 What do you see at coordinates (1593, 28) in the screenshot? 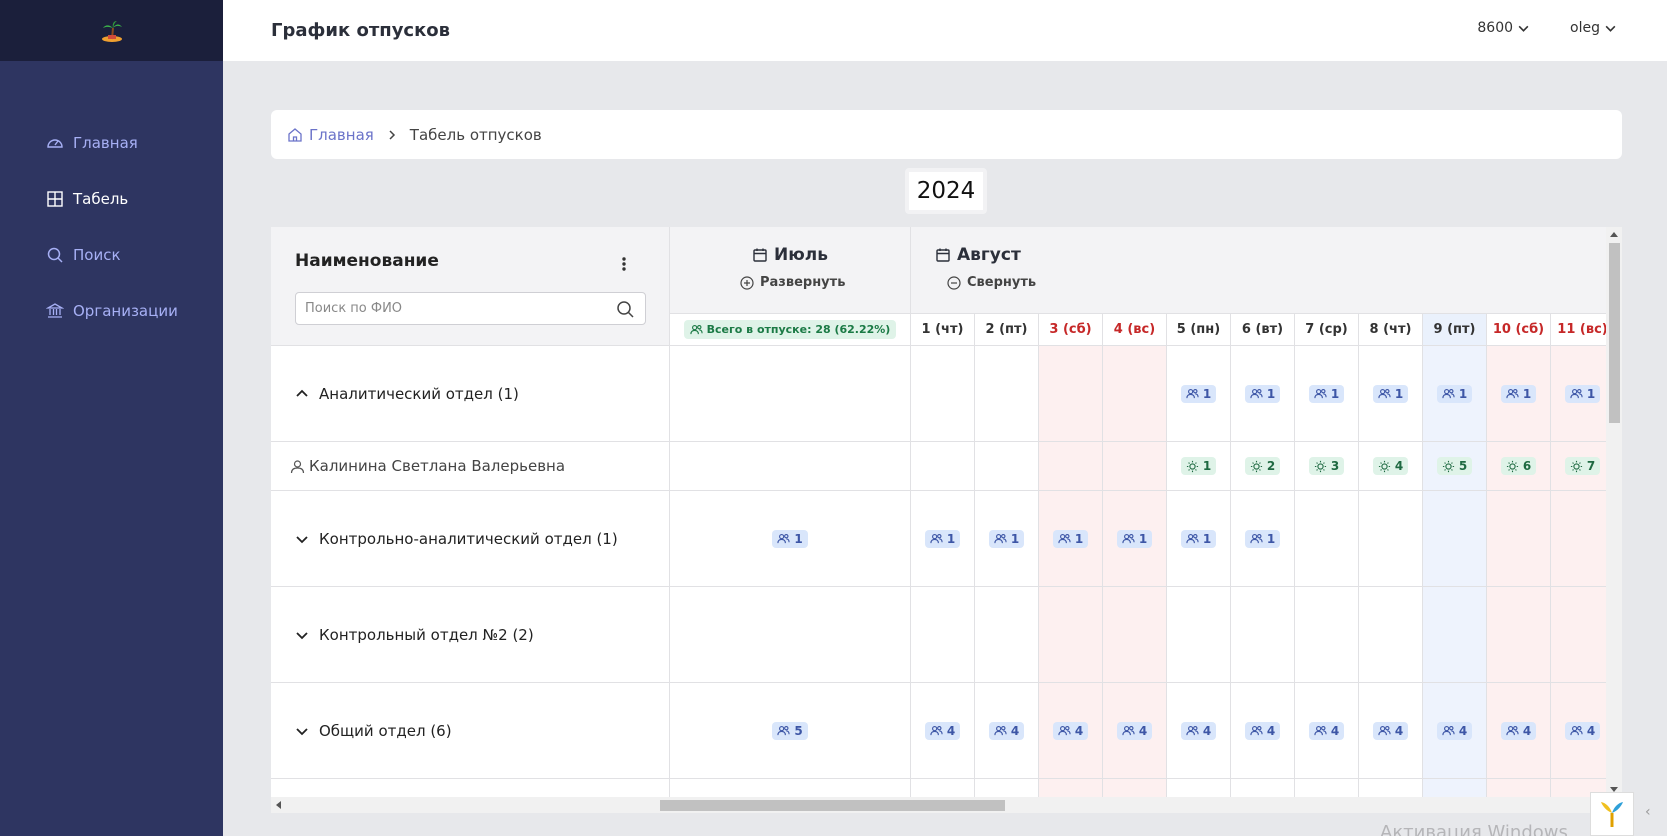
I see `user-menu-dropdown: oleg` at bounding box center [1593, 28].